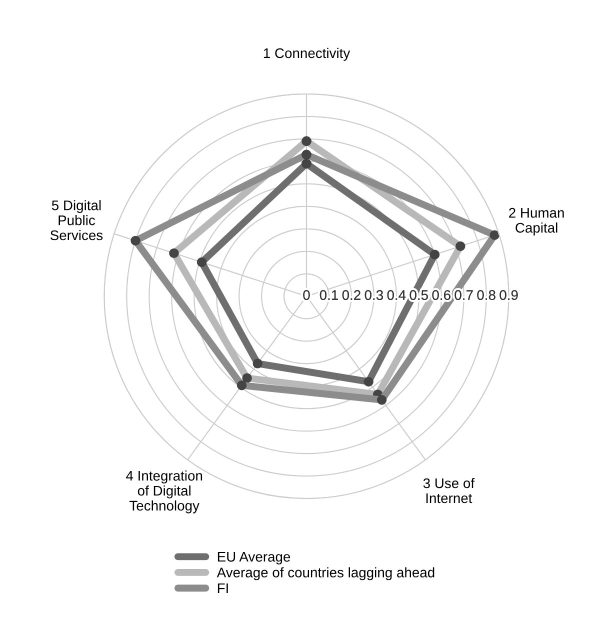 Image resolution: width=613 pixels, height=644 pixels. What do you see at coordinates (325, 573) in the screenshot?
I see `legend-label: Average of countries lagging ahead` at bounding box center [325, 573].